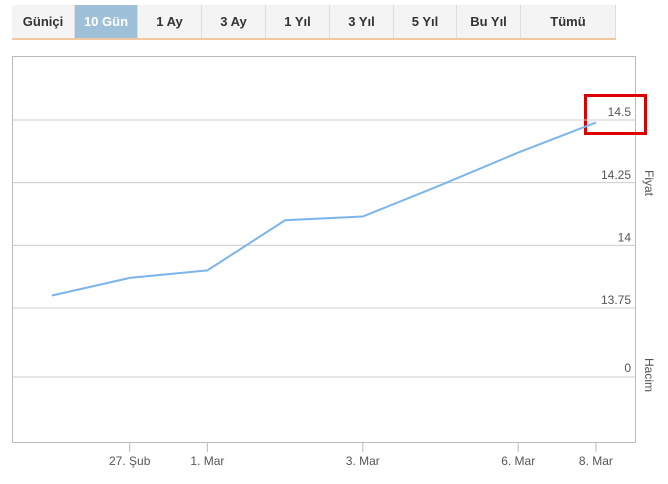  What do you see at coordinates (363, 461) in the screenshot?
I see `x-tick-label: 3. Mar` at bounding box center [363, 461].